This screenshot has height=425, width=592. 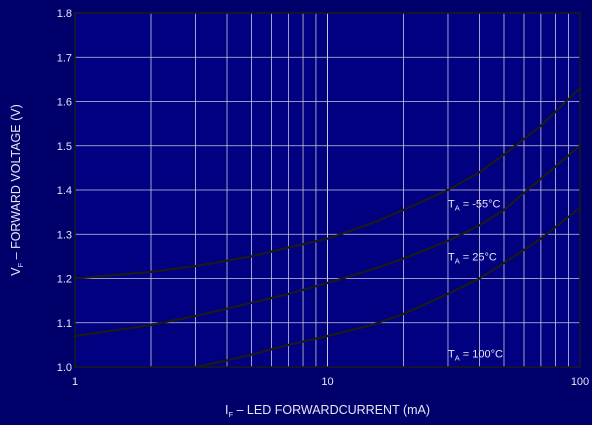 What do you see at coordinates (580, 382) in the screenshot?
I see `x-tick-label: 100` at bounding box center [580, 382].